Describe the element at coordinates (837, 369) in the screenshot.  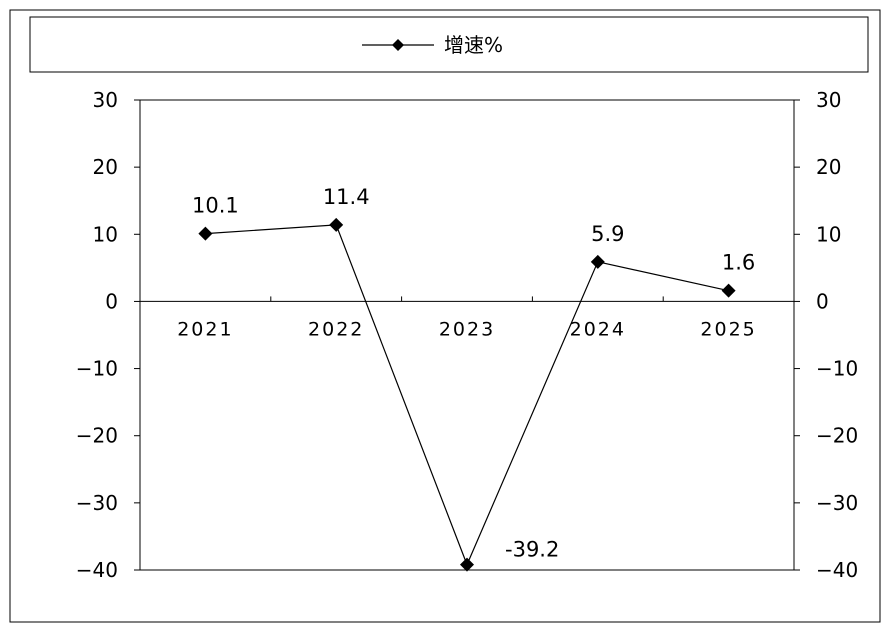
I see `y-tick-label-right: −10` at that location.